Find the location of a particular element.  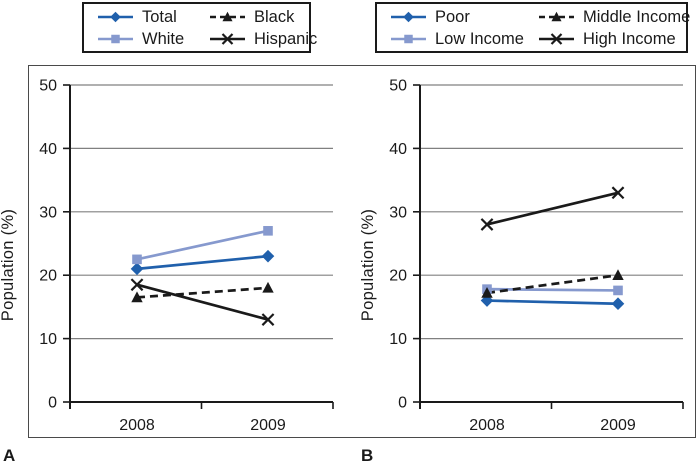

total-line-diamond-icon is located at coordinates (115, 17).